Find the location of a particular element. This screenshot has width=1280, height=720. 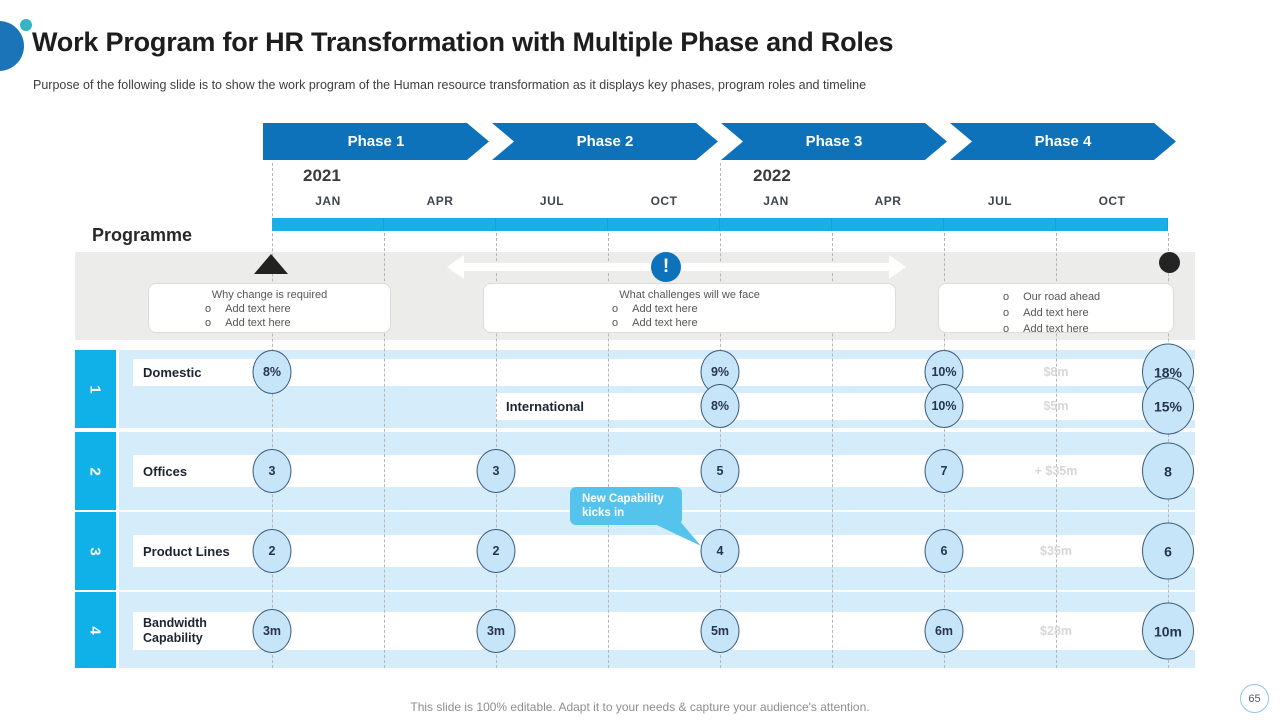

row-2-tab: 2 is located at coordinates (95, 471).